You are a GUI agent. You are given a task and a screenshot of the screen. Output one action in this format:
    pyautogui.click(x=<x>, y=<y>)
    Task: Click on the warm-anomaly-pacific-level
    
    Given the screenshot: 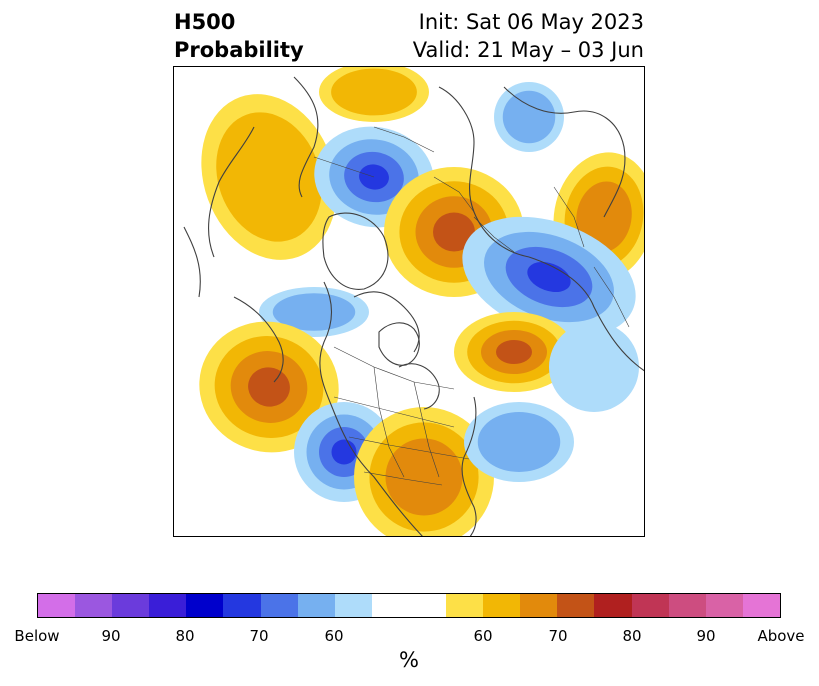 What is the action you would take?
    pyautogui.click(x=269, y=387)
    